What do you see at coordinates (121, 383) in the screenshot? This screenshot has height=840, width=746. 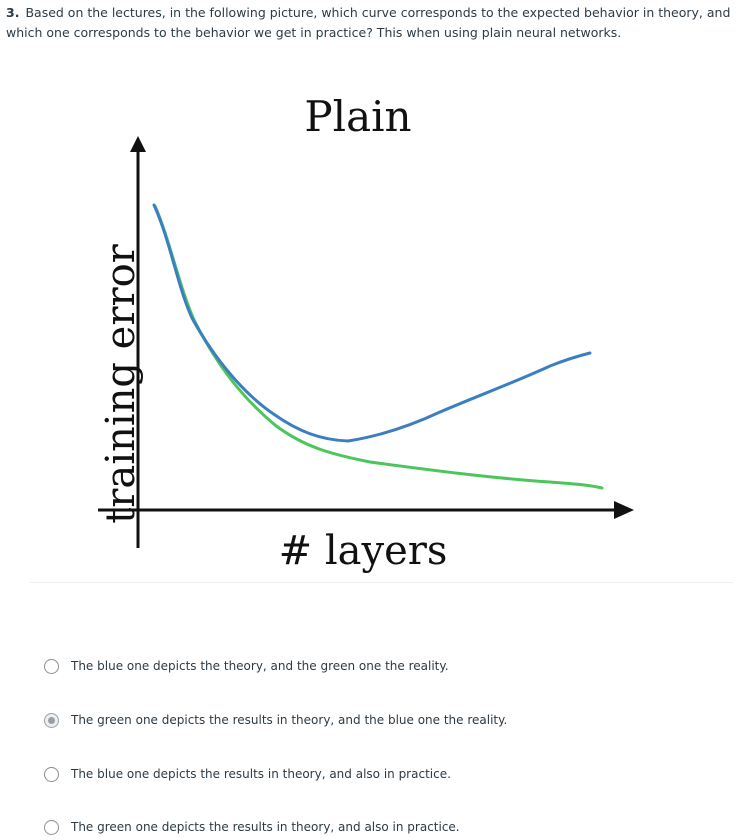 I see `y-axis-label: training error` at bounding box center [121, 383].